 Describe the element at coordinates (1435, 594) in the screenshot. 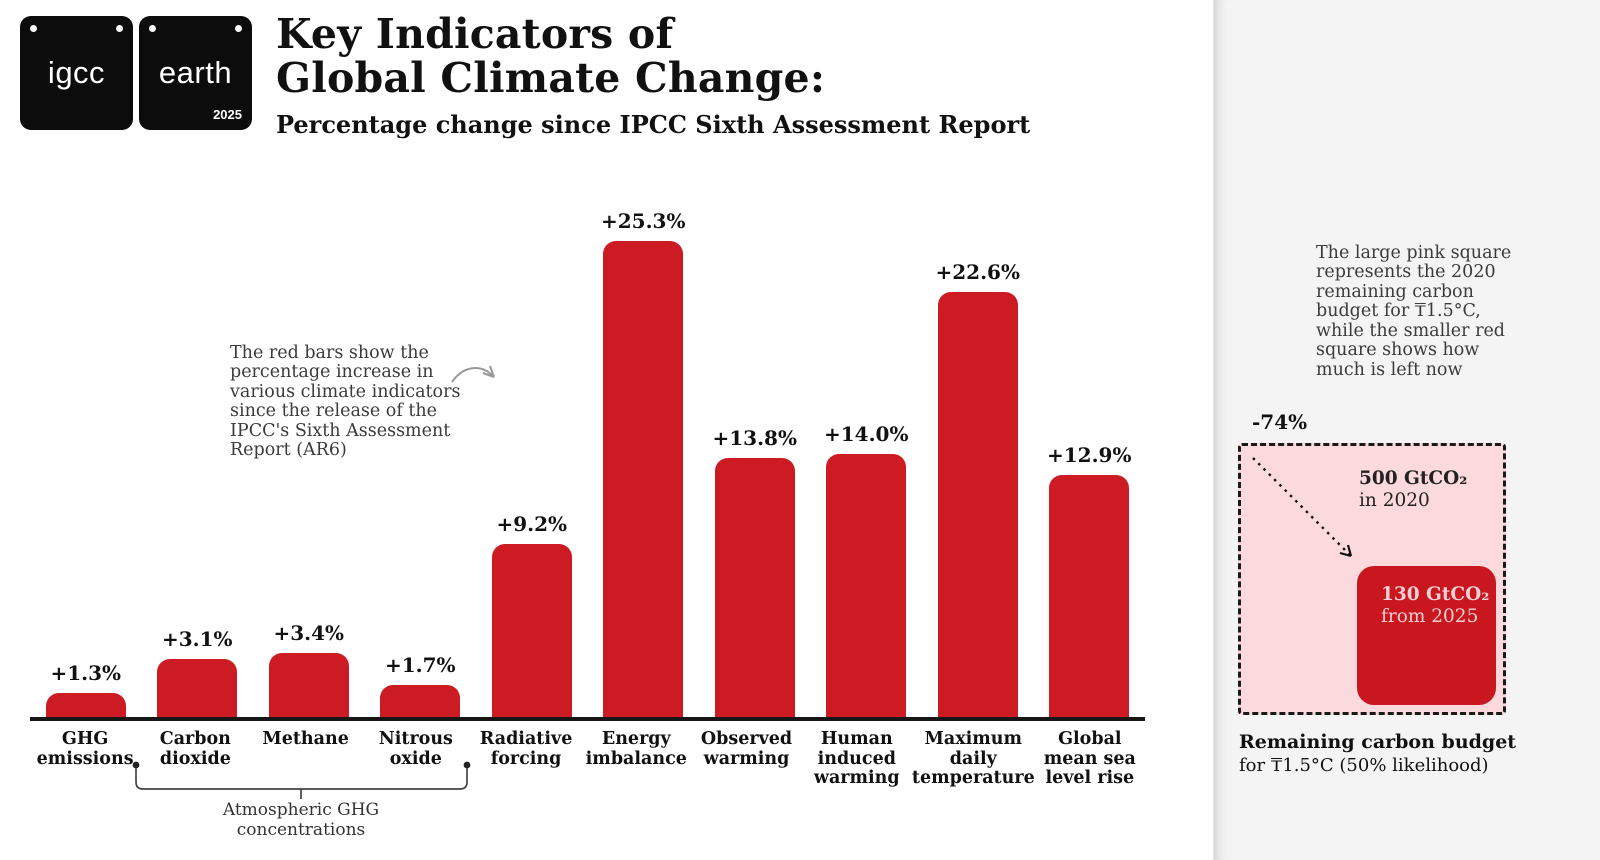

I see `inner-square-value: 130 GtCO₂` at that location.